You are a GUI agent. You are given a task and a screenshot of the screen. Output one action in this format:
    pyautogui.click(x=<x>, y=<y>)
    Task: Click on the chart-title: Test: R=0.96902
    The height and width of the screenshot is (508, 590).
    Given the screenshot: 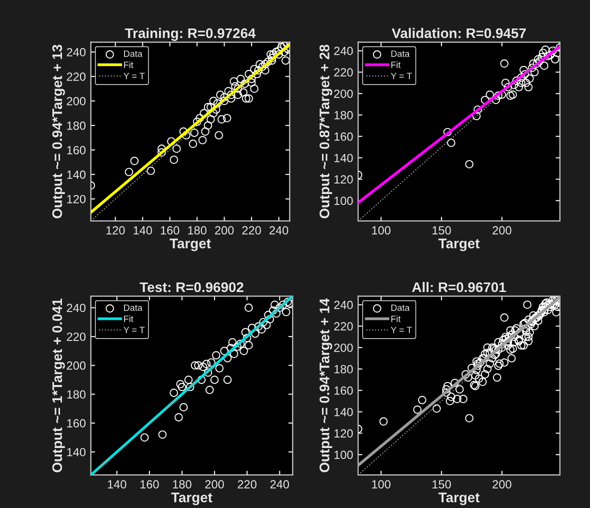 What is the action you would take?
    pyautogui.click(x=192, y=287)
    